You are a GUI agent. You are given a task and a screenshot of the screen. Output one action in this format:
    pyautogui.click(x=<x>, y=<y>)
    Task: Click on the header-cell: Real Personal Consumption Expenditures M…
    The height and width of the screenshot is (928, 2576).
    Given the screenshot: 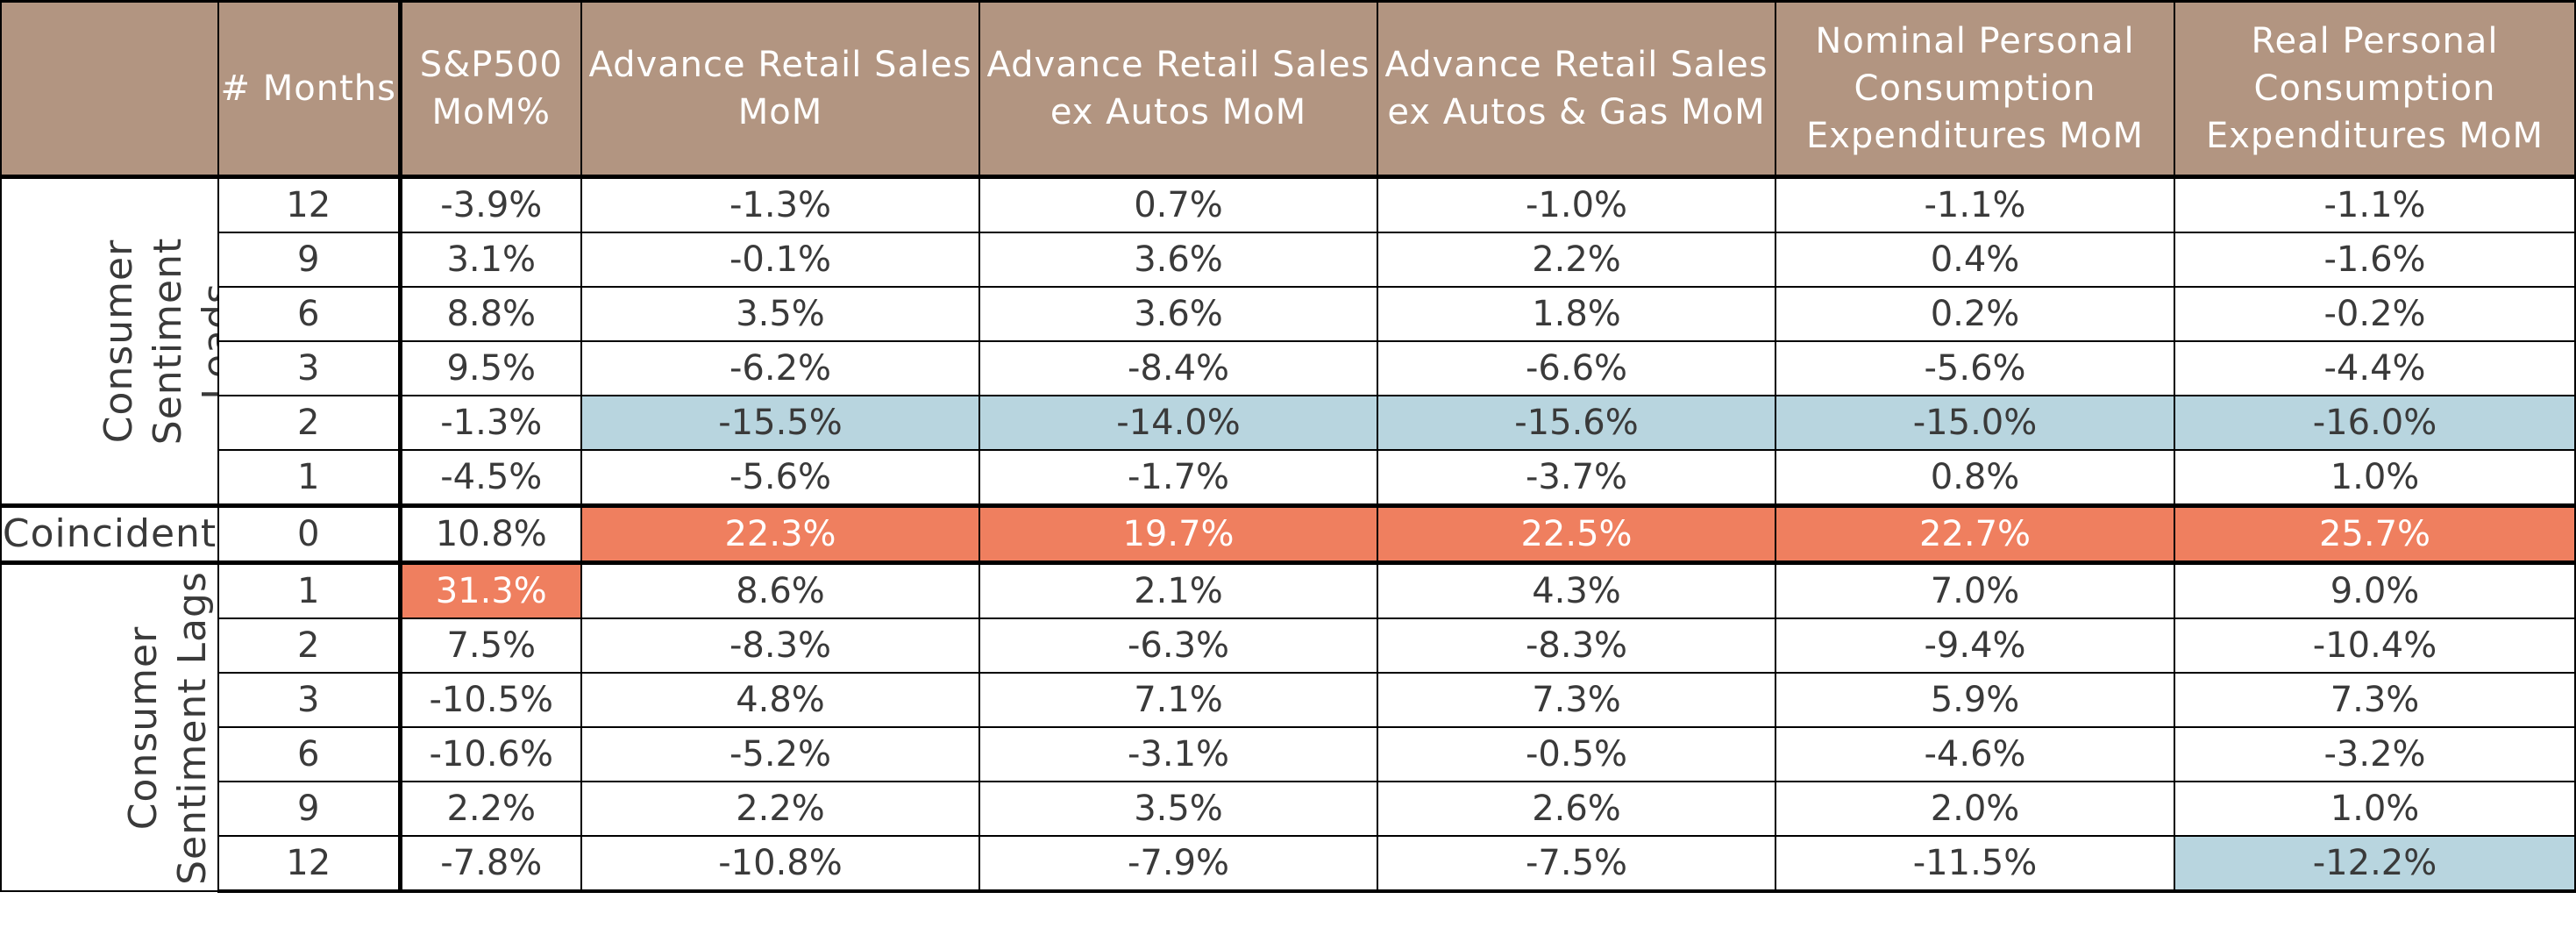 What is the action you would take?
    pyautogui.click(x=2375, y=90)
    